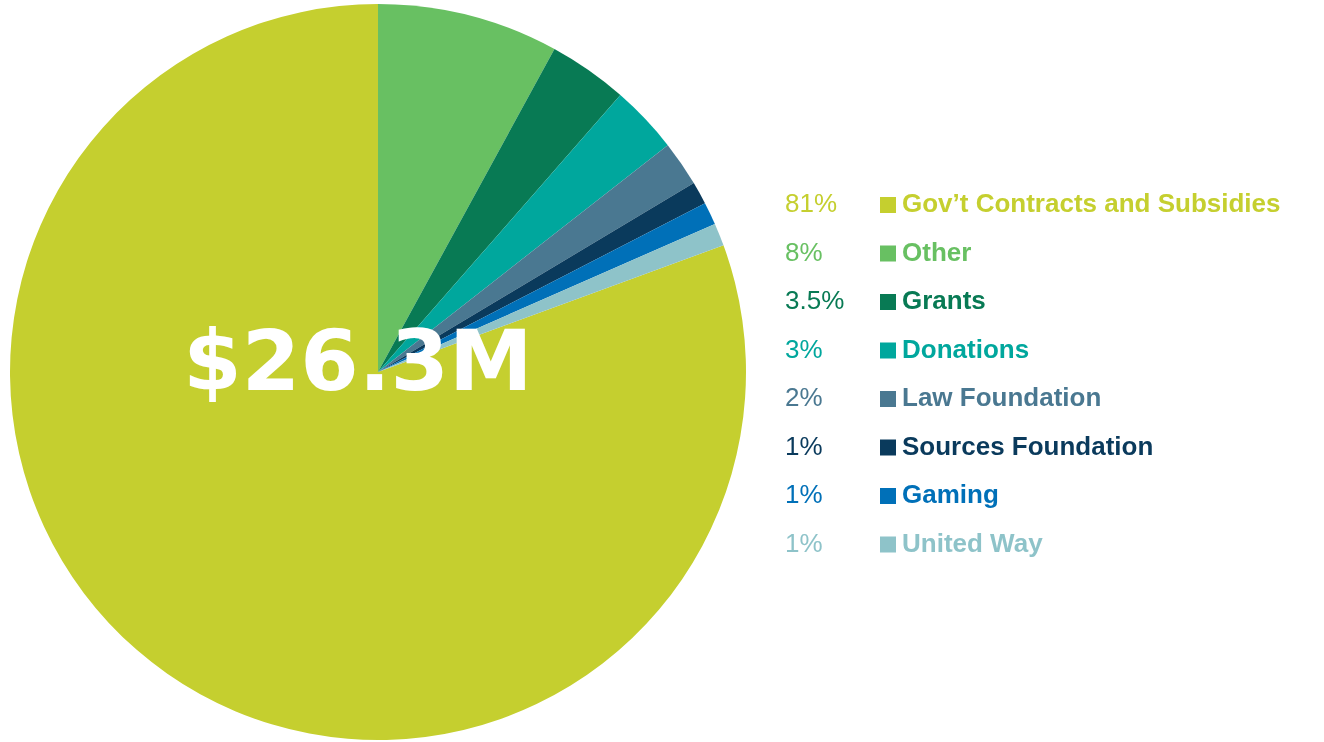 The image size is (1324, 742). I want to click on data-label: 8%, so click(804, 251).